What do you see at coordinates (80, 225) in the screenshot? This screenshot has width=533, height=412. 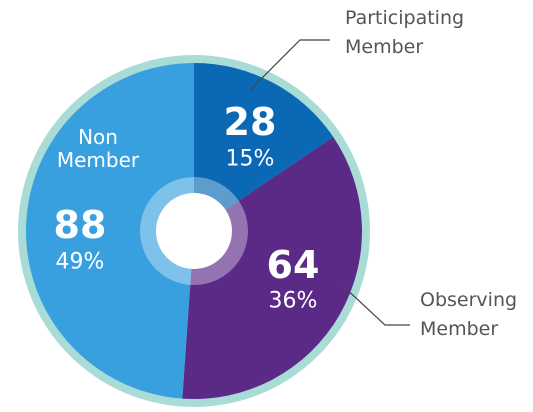 I see `value-label: 88` at bounding box center [80, 225].